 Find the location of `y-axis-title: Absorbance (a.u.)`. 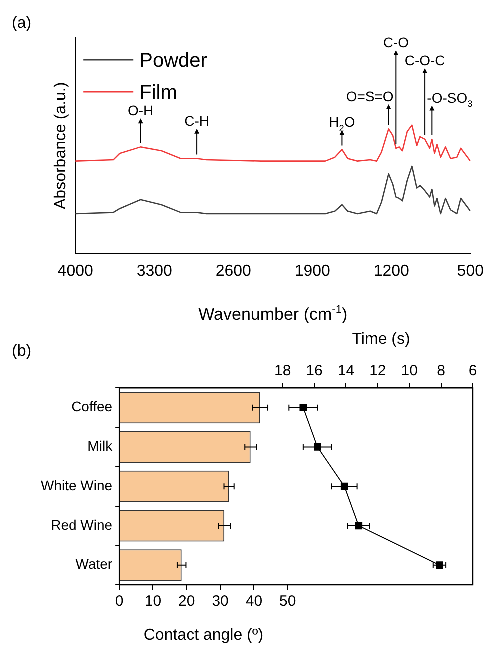

y-axis-title: Absorbance (a.u.) is located at coordinates (61, 146).